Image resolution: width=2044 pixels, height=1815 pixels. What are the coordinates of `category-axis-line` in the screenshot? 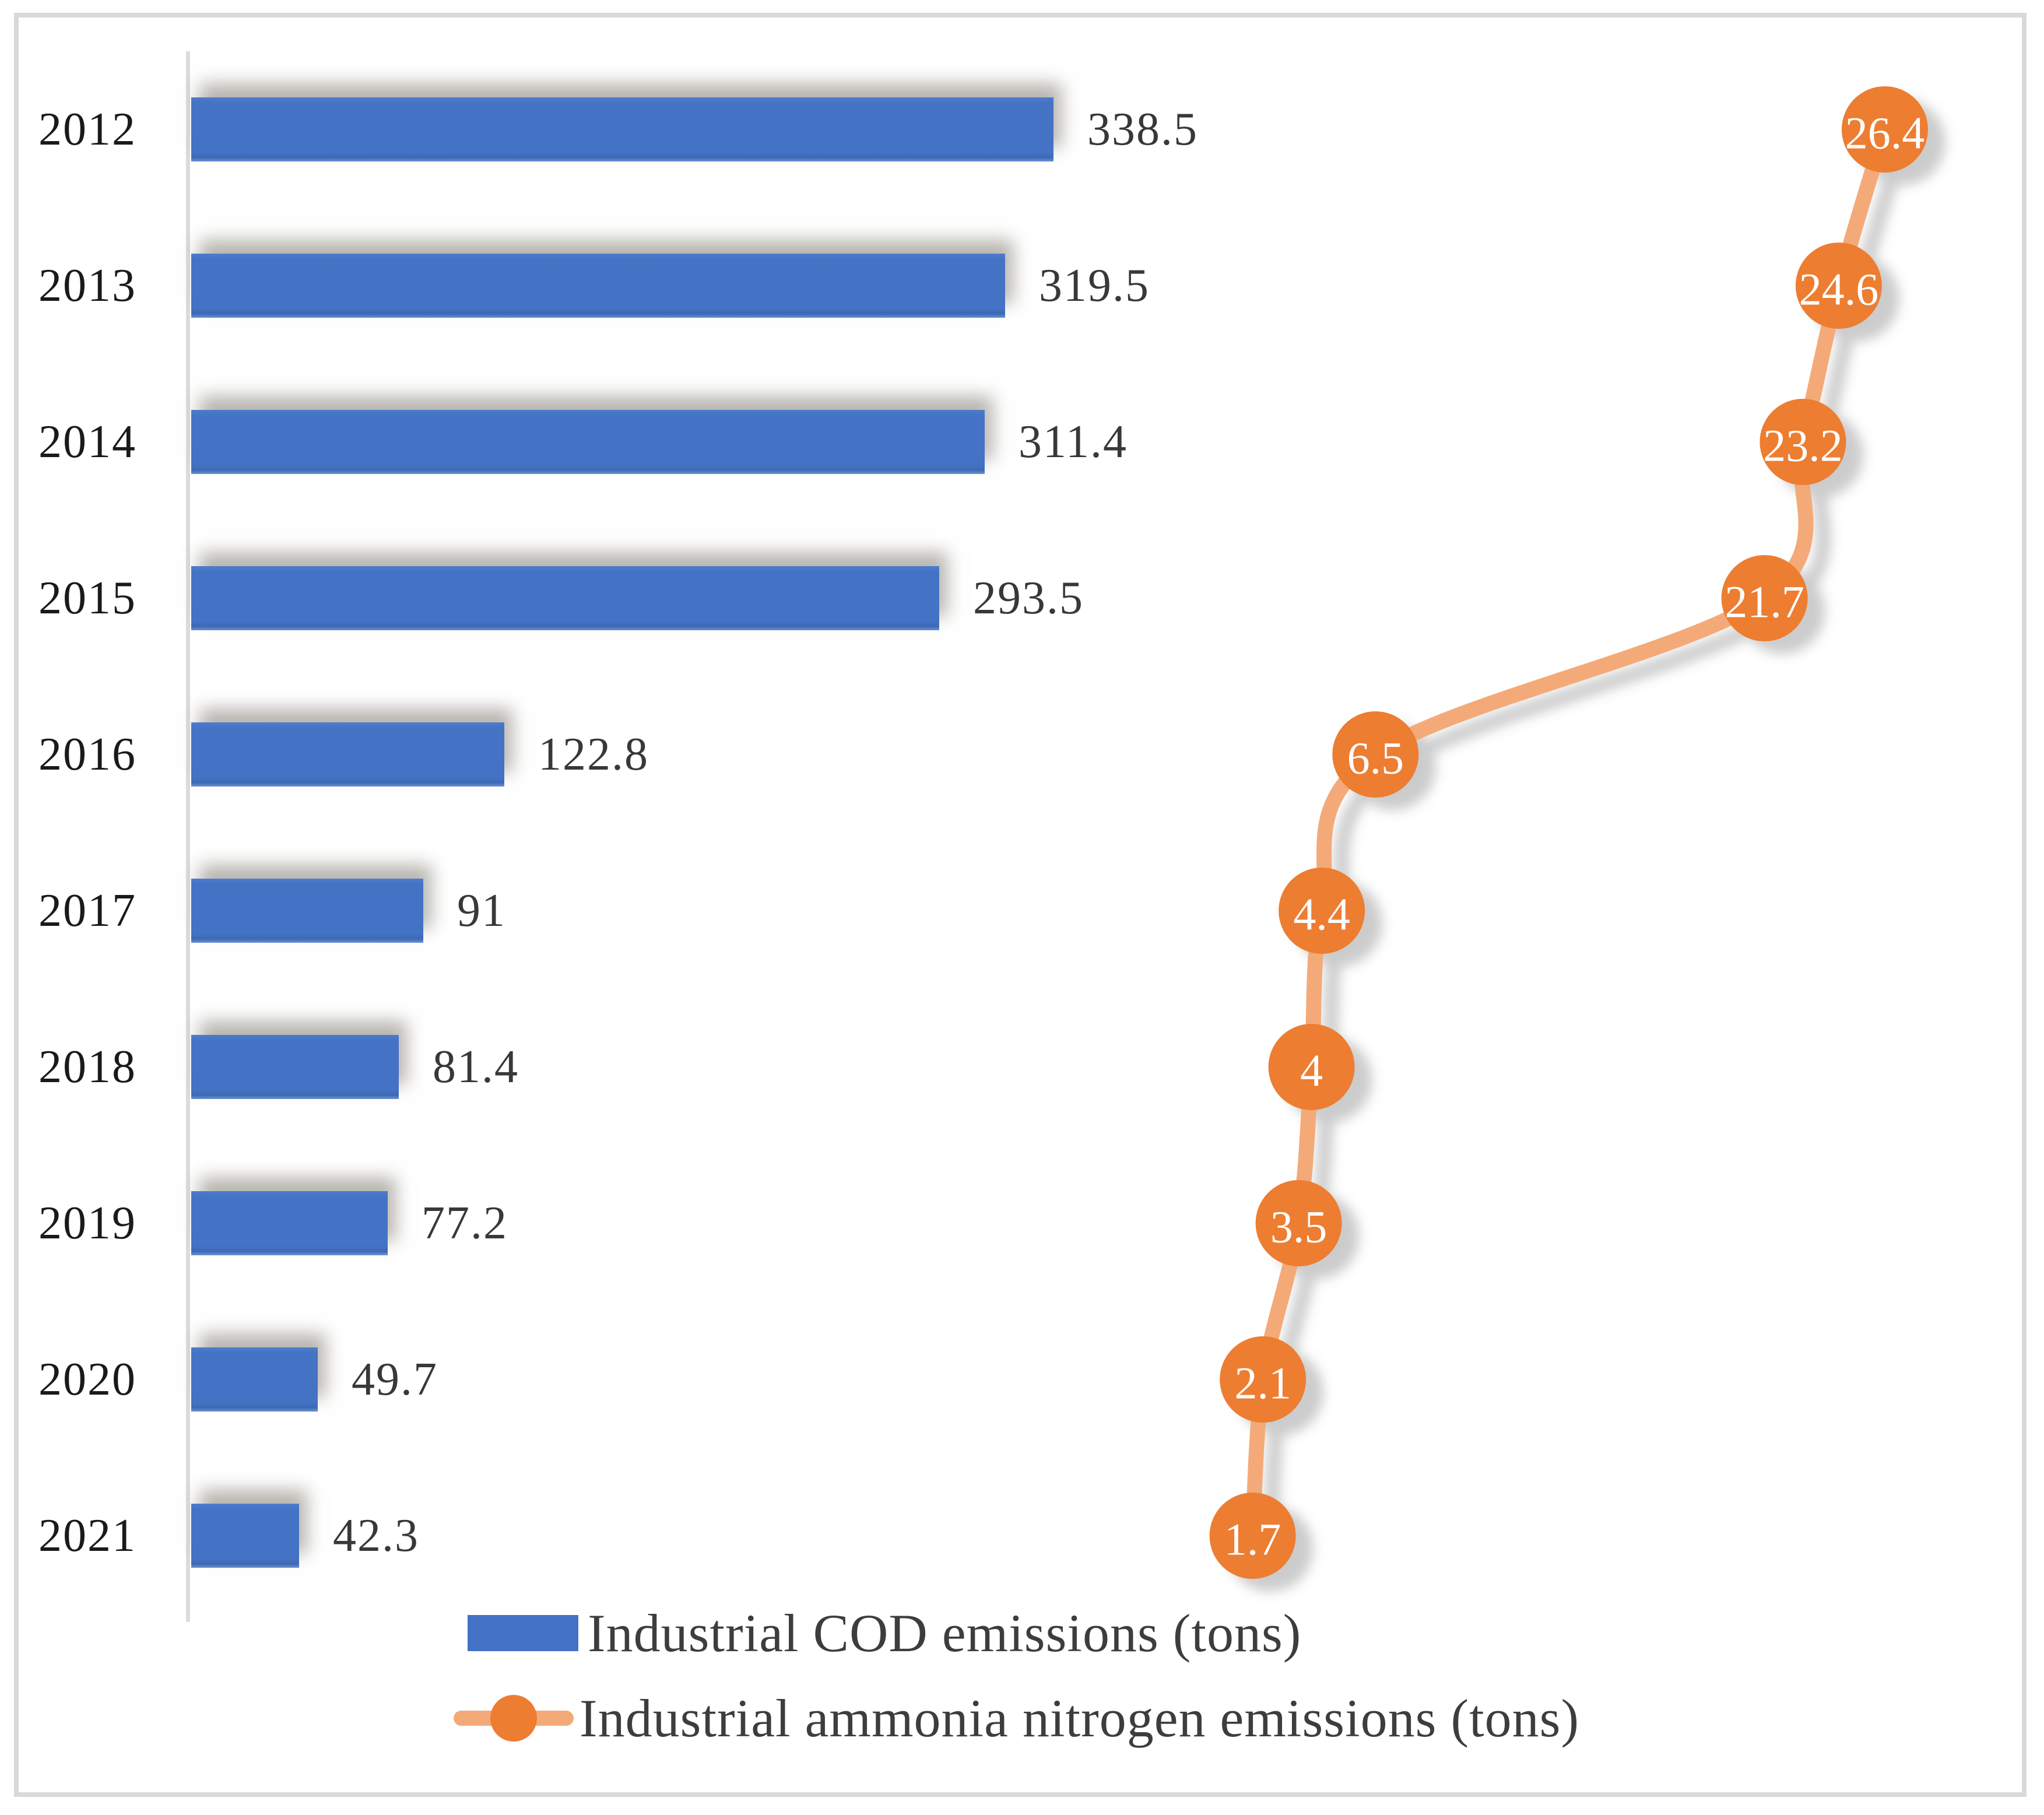 It's located at (188, 837).